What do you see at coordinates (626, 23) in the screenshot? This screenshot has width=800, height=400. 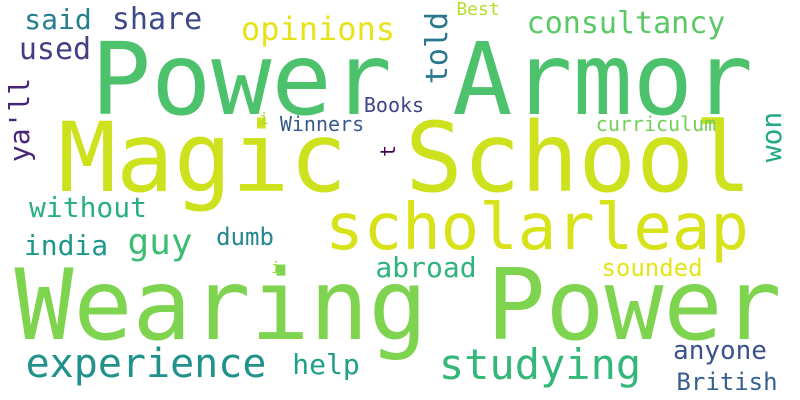 I see `word-consultancy: consultancy` at bounding box center [626, 23].